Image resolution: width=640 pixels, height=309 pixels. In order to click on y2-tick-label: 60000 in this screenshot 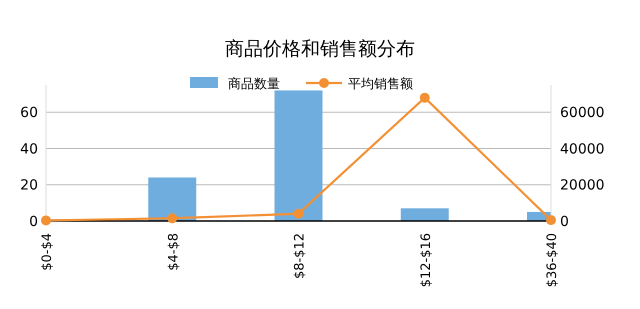, I will do `click(582, 113)`.